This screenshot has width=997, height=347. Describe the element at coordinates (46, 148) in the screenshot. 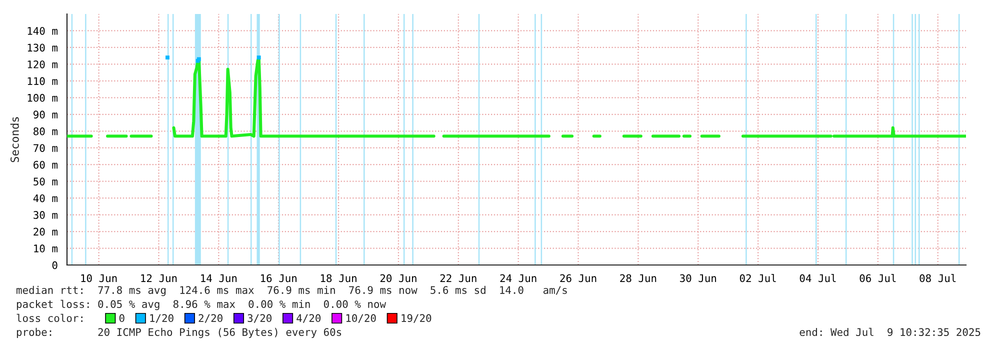

I see `y-tick-label: 70 m` at that location.